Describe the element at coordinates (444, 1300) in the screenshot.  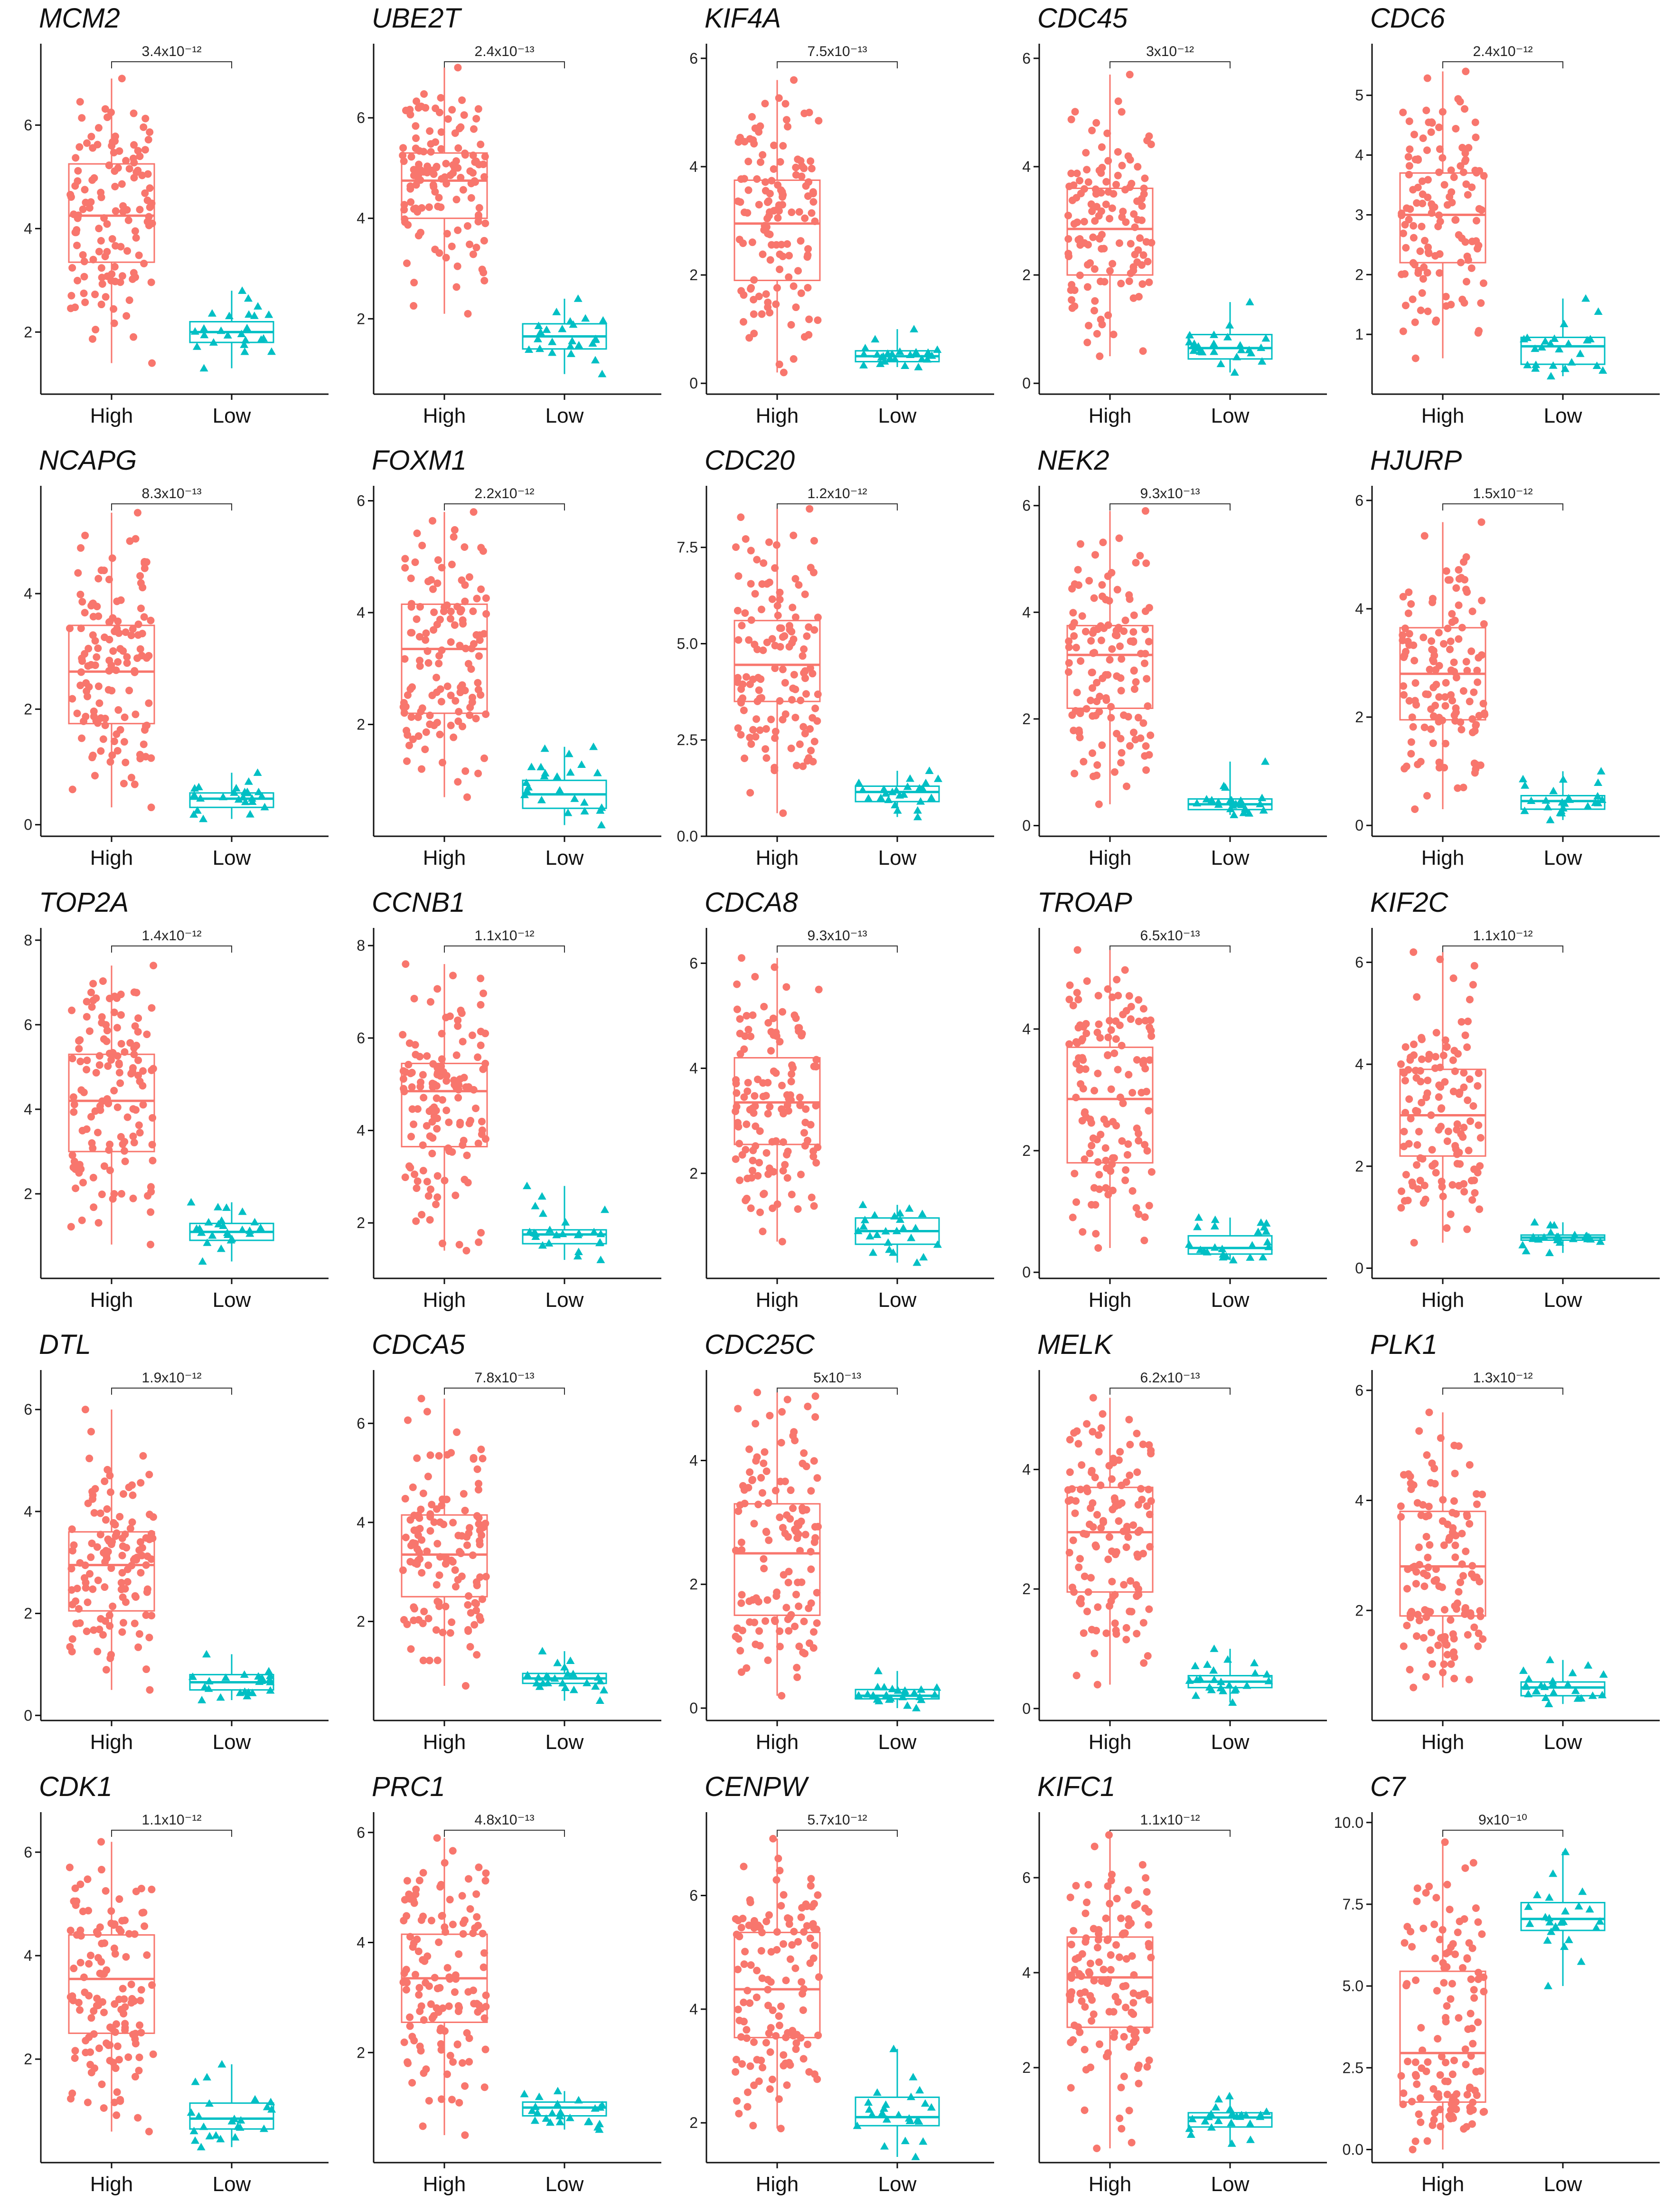
I see `x-tick-label-high: High` at that location.